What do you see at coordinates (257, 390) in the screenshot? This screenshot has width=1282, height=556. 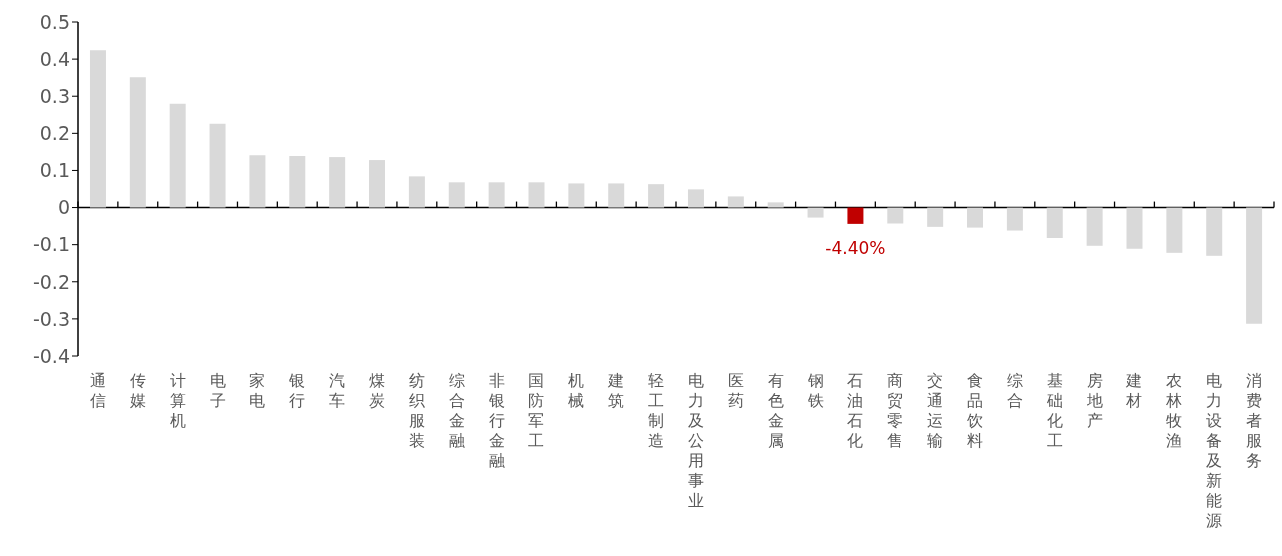 I see `x-tick-label: 家电` at bounding box center [257, 390].